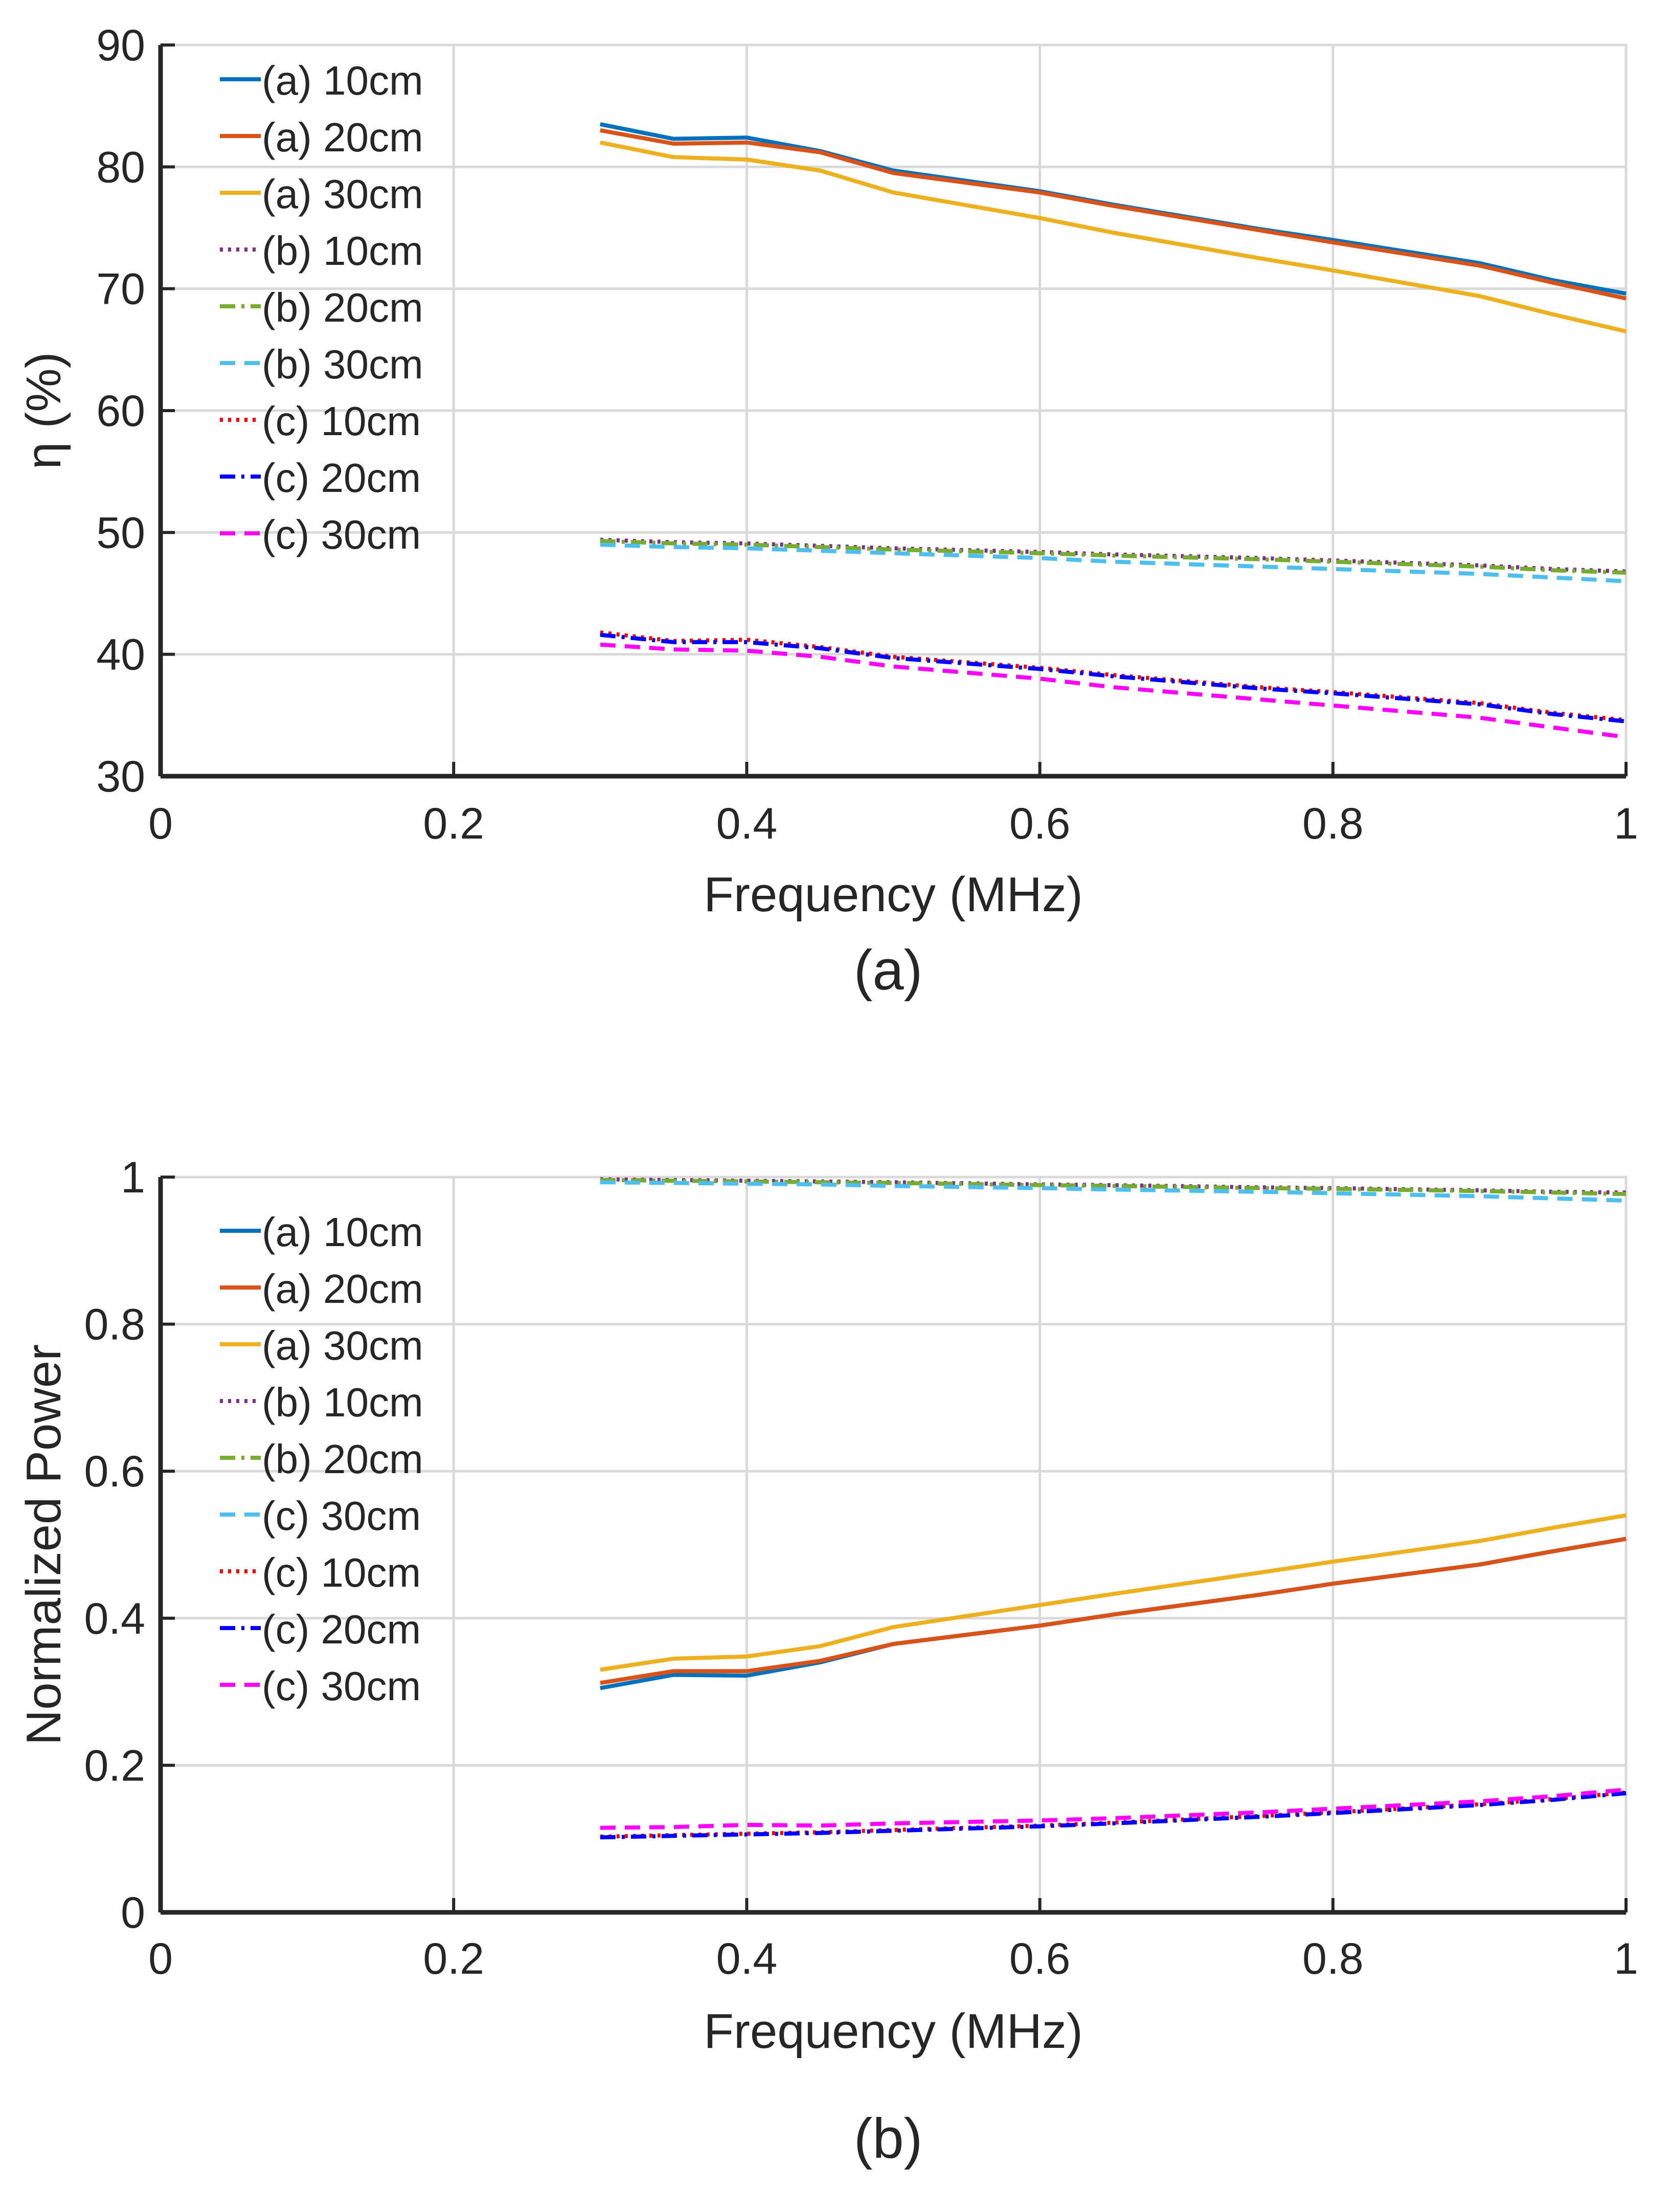  Describe the element at coordinates (133, 1177) in the screenshot. I see `y-tick-label: 1` at that location.